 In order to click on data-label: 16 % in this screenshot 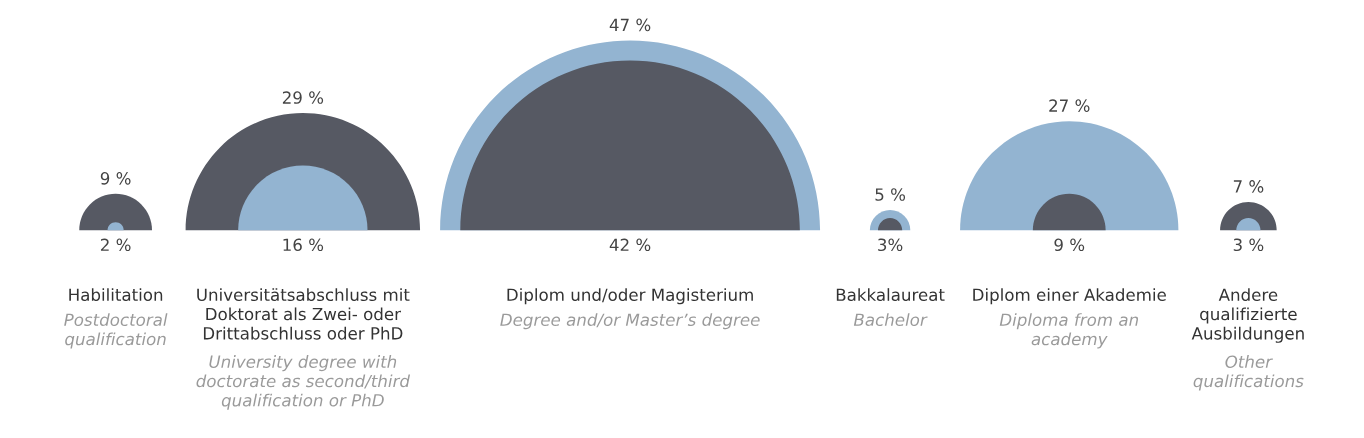, I will do `click(303, 245)`.